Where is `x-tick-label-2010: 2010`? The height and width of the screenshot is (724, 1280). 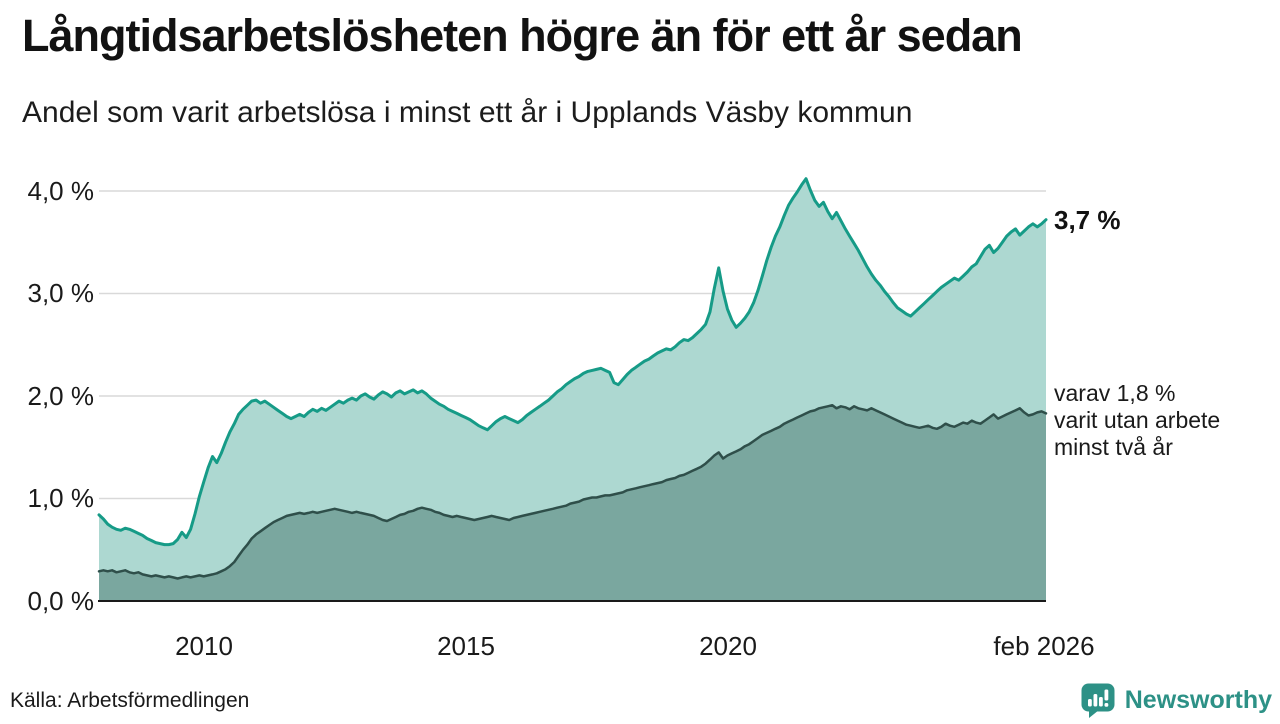
x-tick-label-2010: 2010 is located at coordinates (204, 646).